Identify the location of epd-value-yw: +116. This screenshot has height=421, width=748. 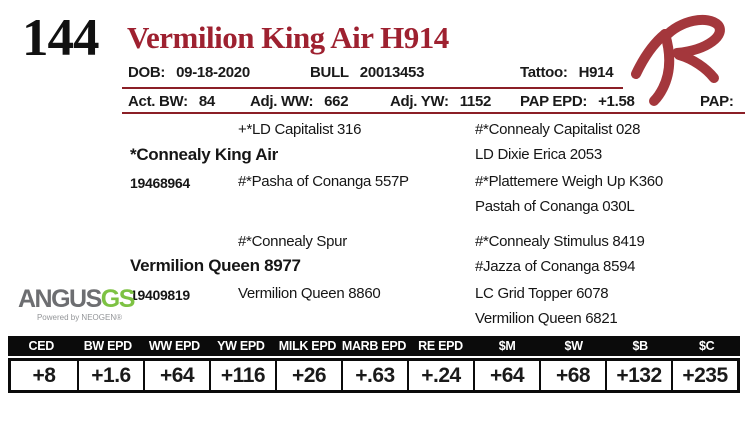
(242, 375).